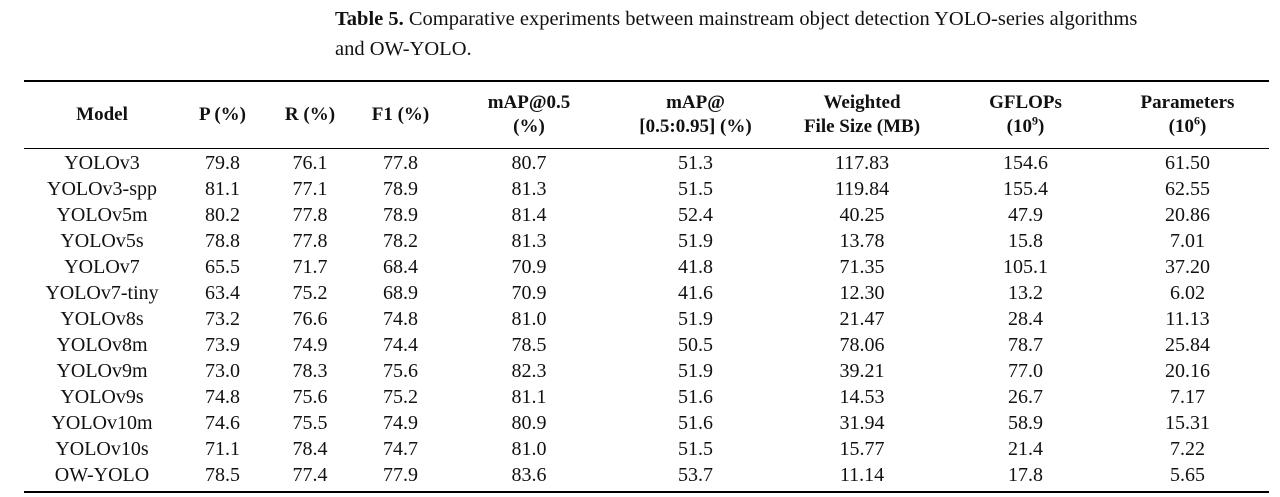 This screenshot has height=497, width=1280. Describe the element at coordinates (1187, 215) in the screenshot. I see `cell-parameters: 20.86` at that location.